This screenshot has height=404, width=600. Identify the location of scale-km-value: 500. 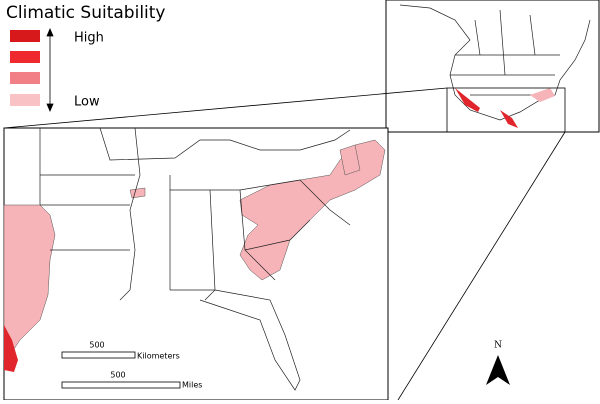
(96, 345).